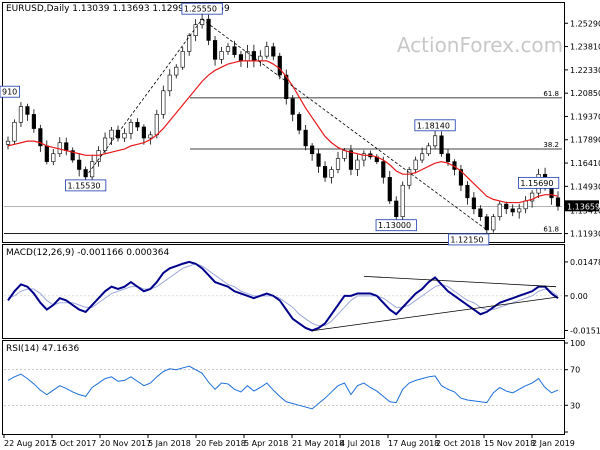 This screenshot has height=450, width=600. I want to click on rsi-tick-label: 30, so click(575, 405).